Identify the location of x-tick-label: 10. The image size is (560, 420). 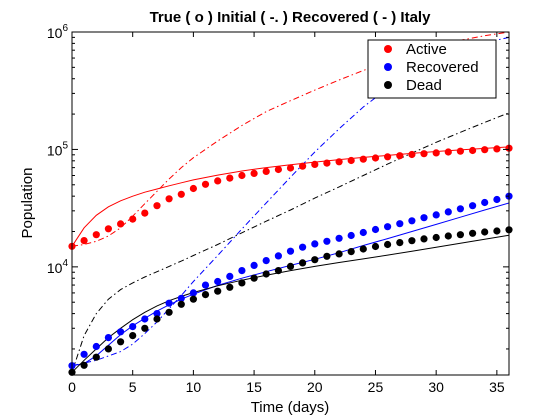
(194, 387).